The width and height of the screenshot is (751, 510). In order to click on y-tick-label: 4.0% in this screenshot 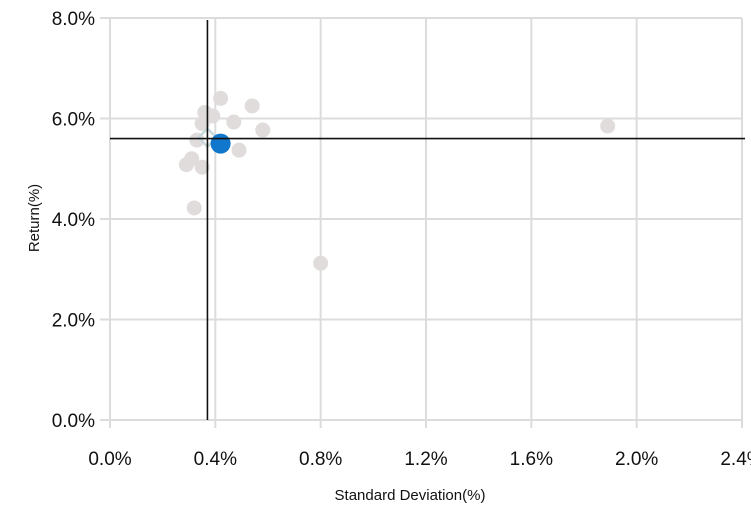, I will do `click(73, 220)`.